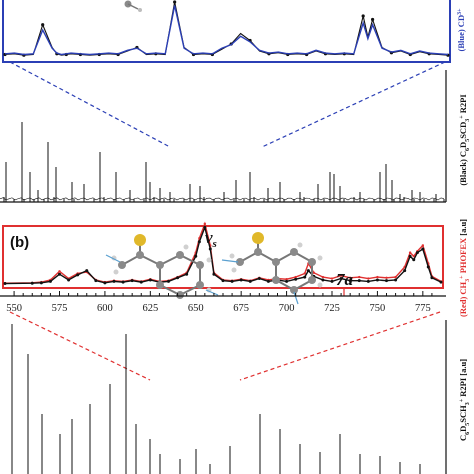 The height and width of the screenshot is (474, 474). What do you see at coordinates (80, 346) in the screenshot?
I see `zoom-line-red-left` at bounding box center [80, 346].